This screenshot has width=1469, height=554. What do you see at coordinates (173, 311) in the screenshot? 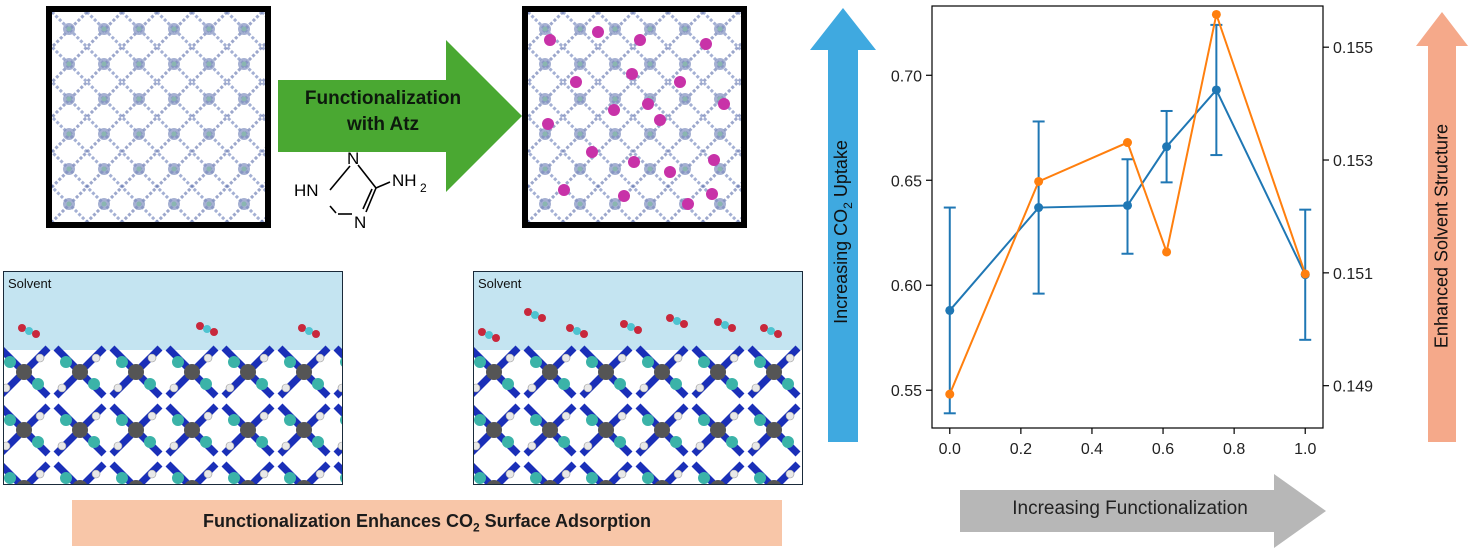
I see `solvent-region` at bounding box center [173, 311].